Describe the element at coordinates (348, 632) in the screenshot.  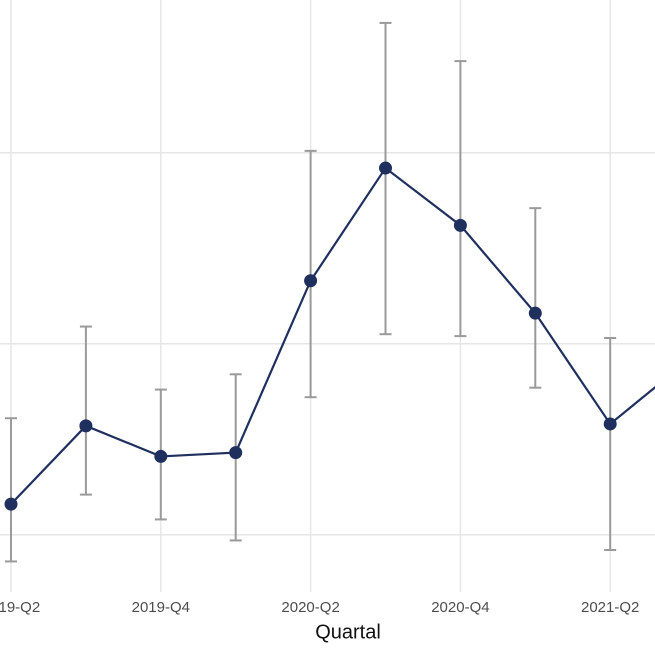
I see `x-axis-label: Quartal` at that location.